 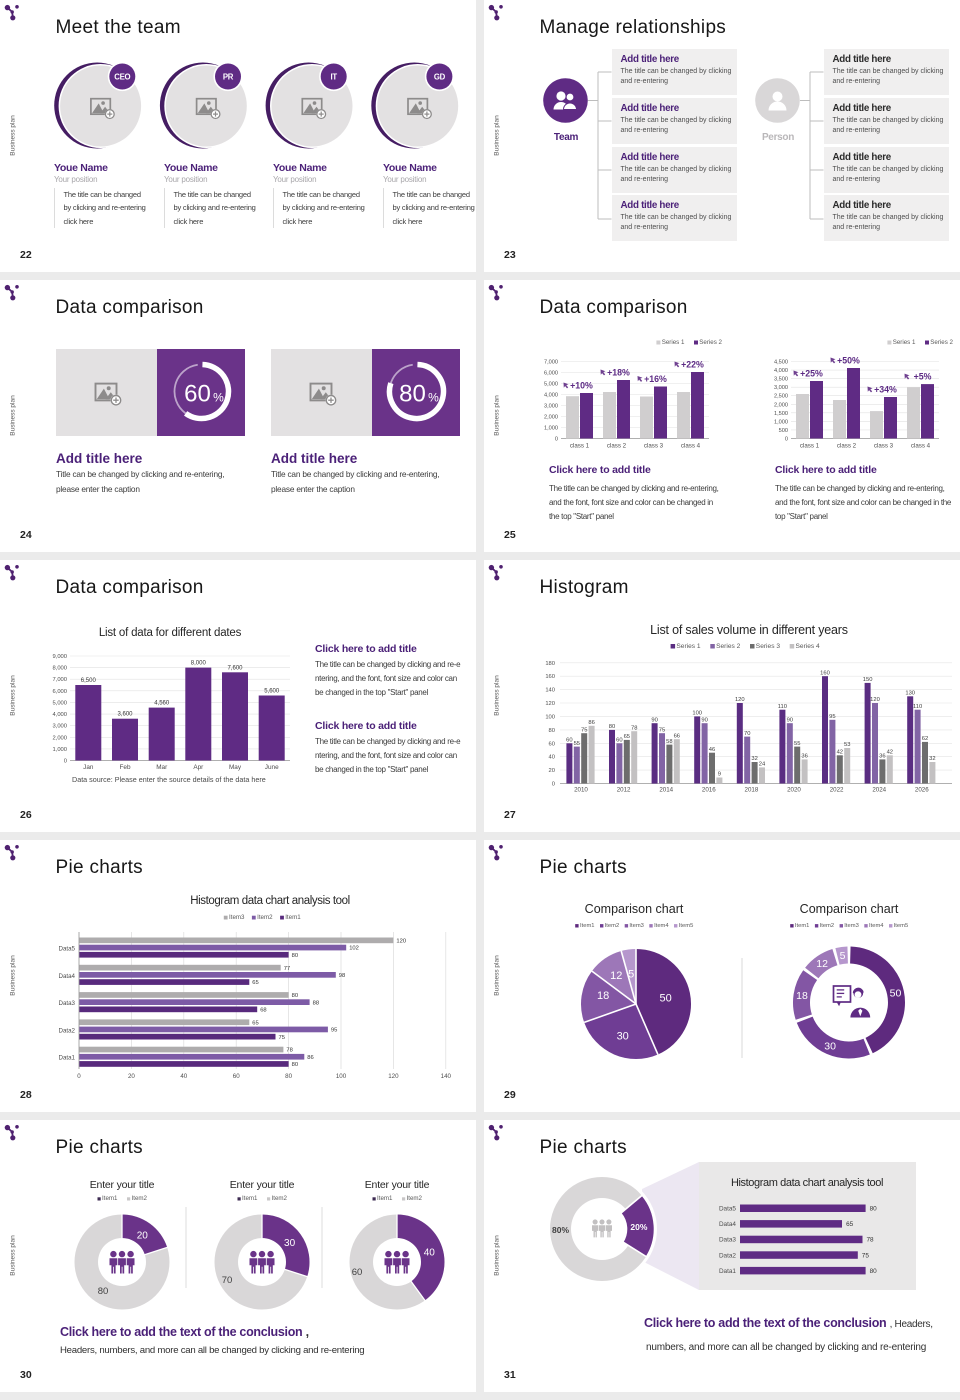 What do you see at coordinates (727, 1240) in the screenshot?
I see `svg-text: Data3` at bounding box center [727, 1240].